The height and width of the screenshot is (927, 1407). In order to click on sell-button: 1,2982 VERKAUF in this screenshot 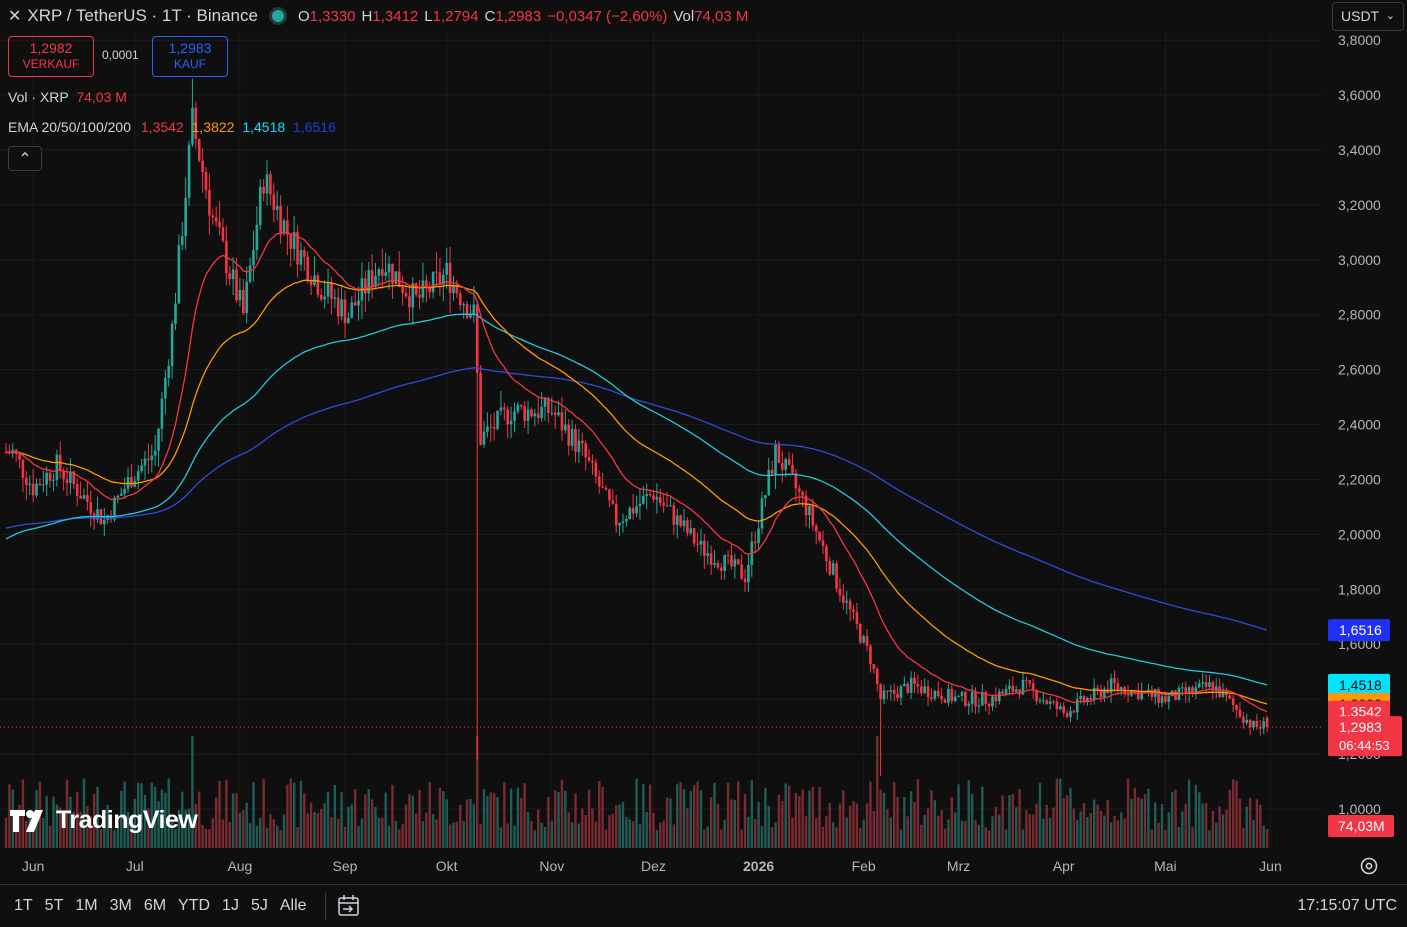, I will do `click(51, 56)`.